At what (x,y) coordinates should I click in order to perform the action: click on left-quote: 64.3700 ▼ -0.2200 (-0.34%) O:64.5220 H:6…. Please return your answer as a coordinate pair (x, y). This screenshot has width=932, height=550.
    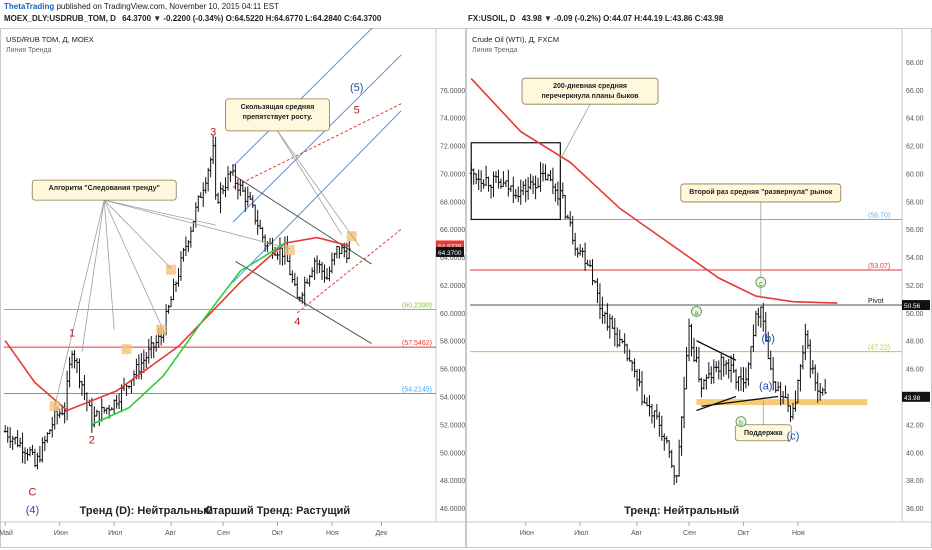
    Looking at the image, I should click on (252, 18).